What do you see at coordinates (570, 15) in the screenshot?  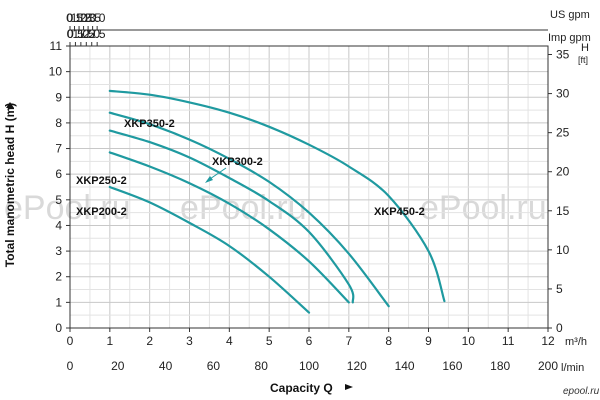 I see `top-axis-unit-usgpm: US gpm` at bounding box center [570, 15].